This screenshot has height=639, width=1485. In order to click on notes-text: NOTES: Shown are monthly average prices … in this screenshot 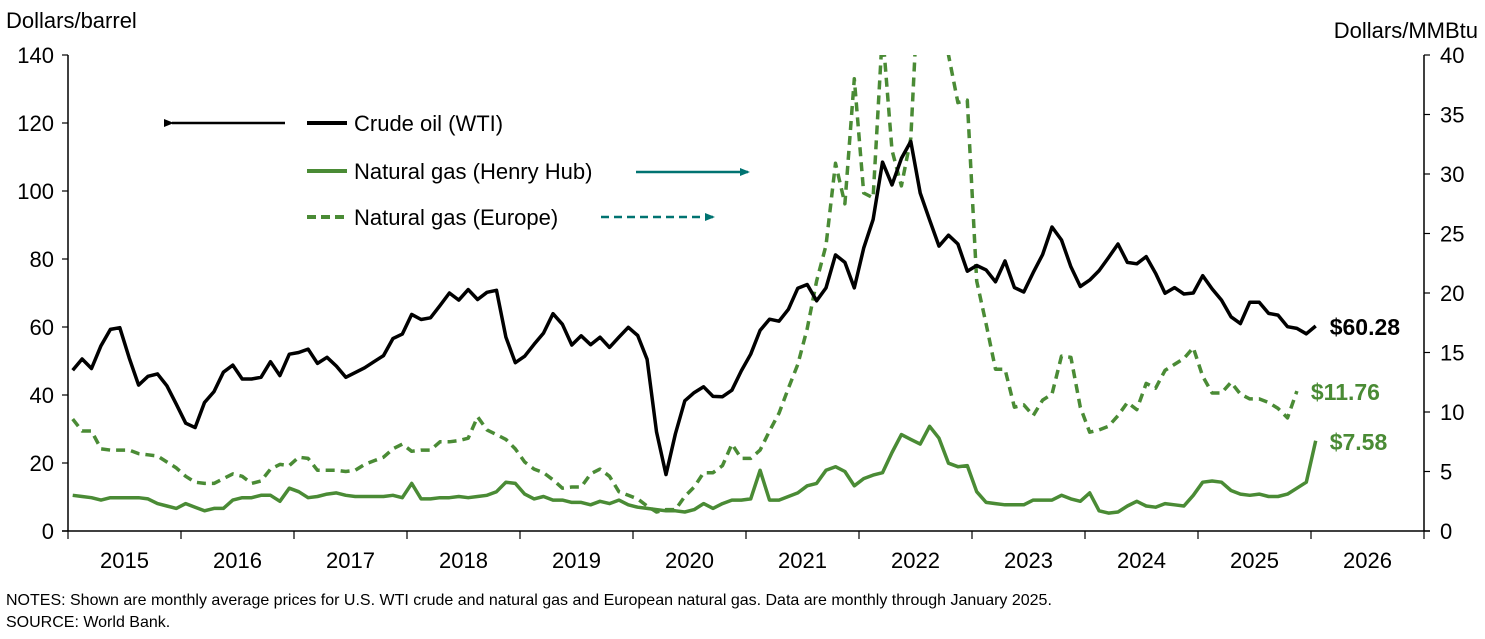, I will do `click(529, 600)`.